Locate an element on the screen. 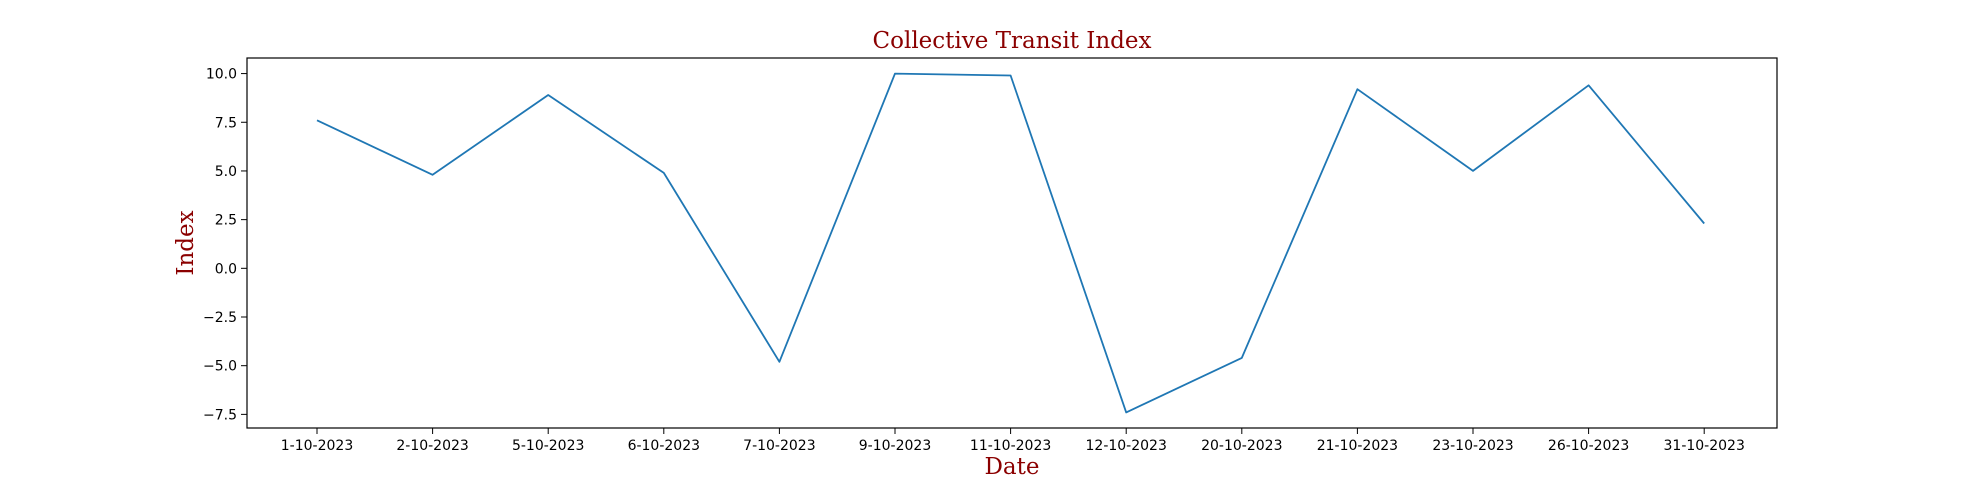  x-tick-label: 12-10-2023 is located at coordinates (1126, 446).